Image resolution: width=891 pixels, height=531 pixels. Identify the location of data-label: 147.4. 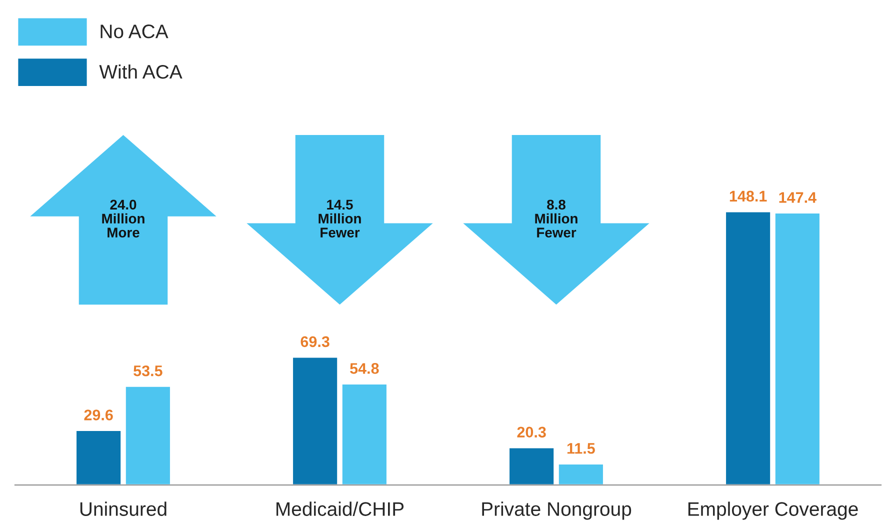
(797, 197).